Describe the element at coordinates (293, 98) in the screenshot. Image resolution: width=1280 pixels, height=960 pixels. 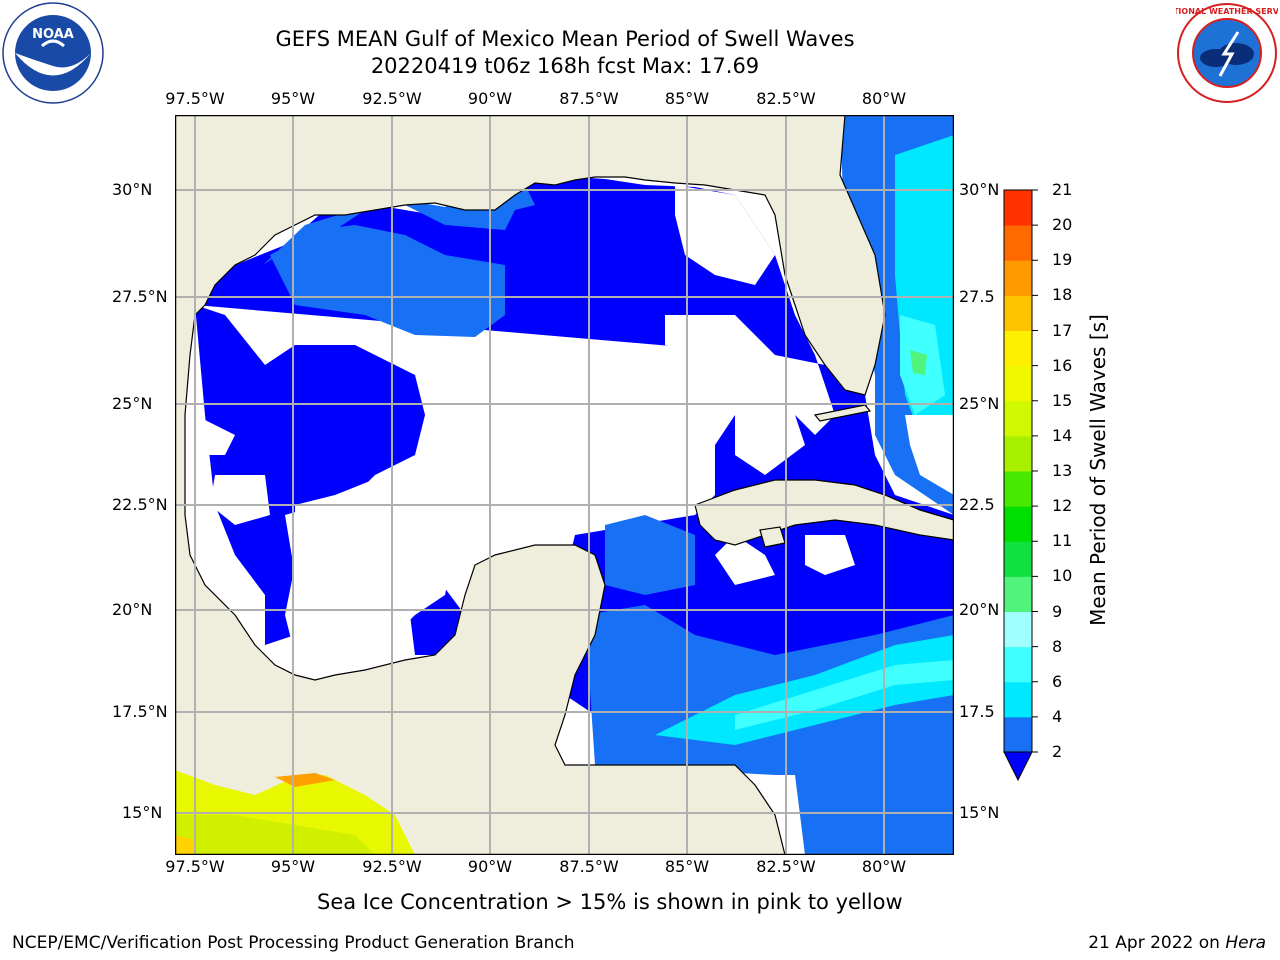
I see `lon-tick-top: 95°W` at that location.